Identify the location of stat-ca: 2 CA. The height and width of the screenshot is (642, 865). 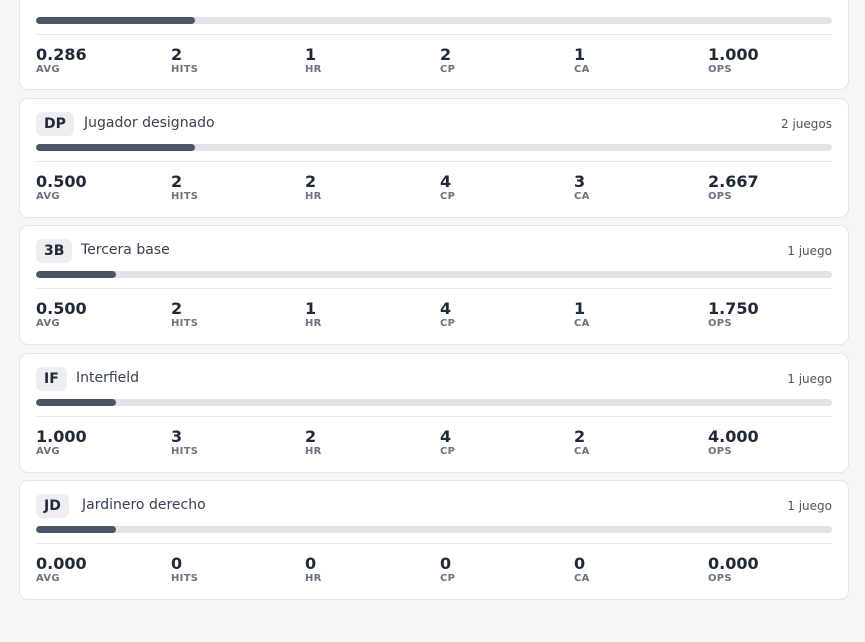
(634, 442).